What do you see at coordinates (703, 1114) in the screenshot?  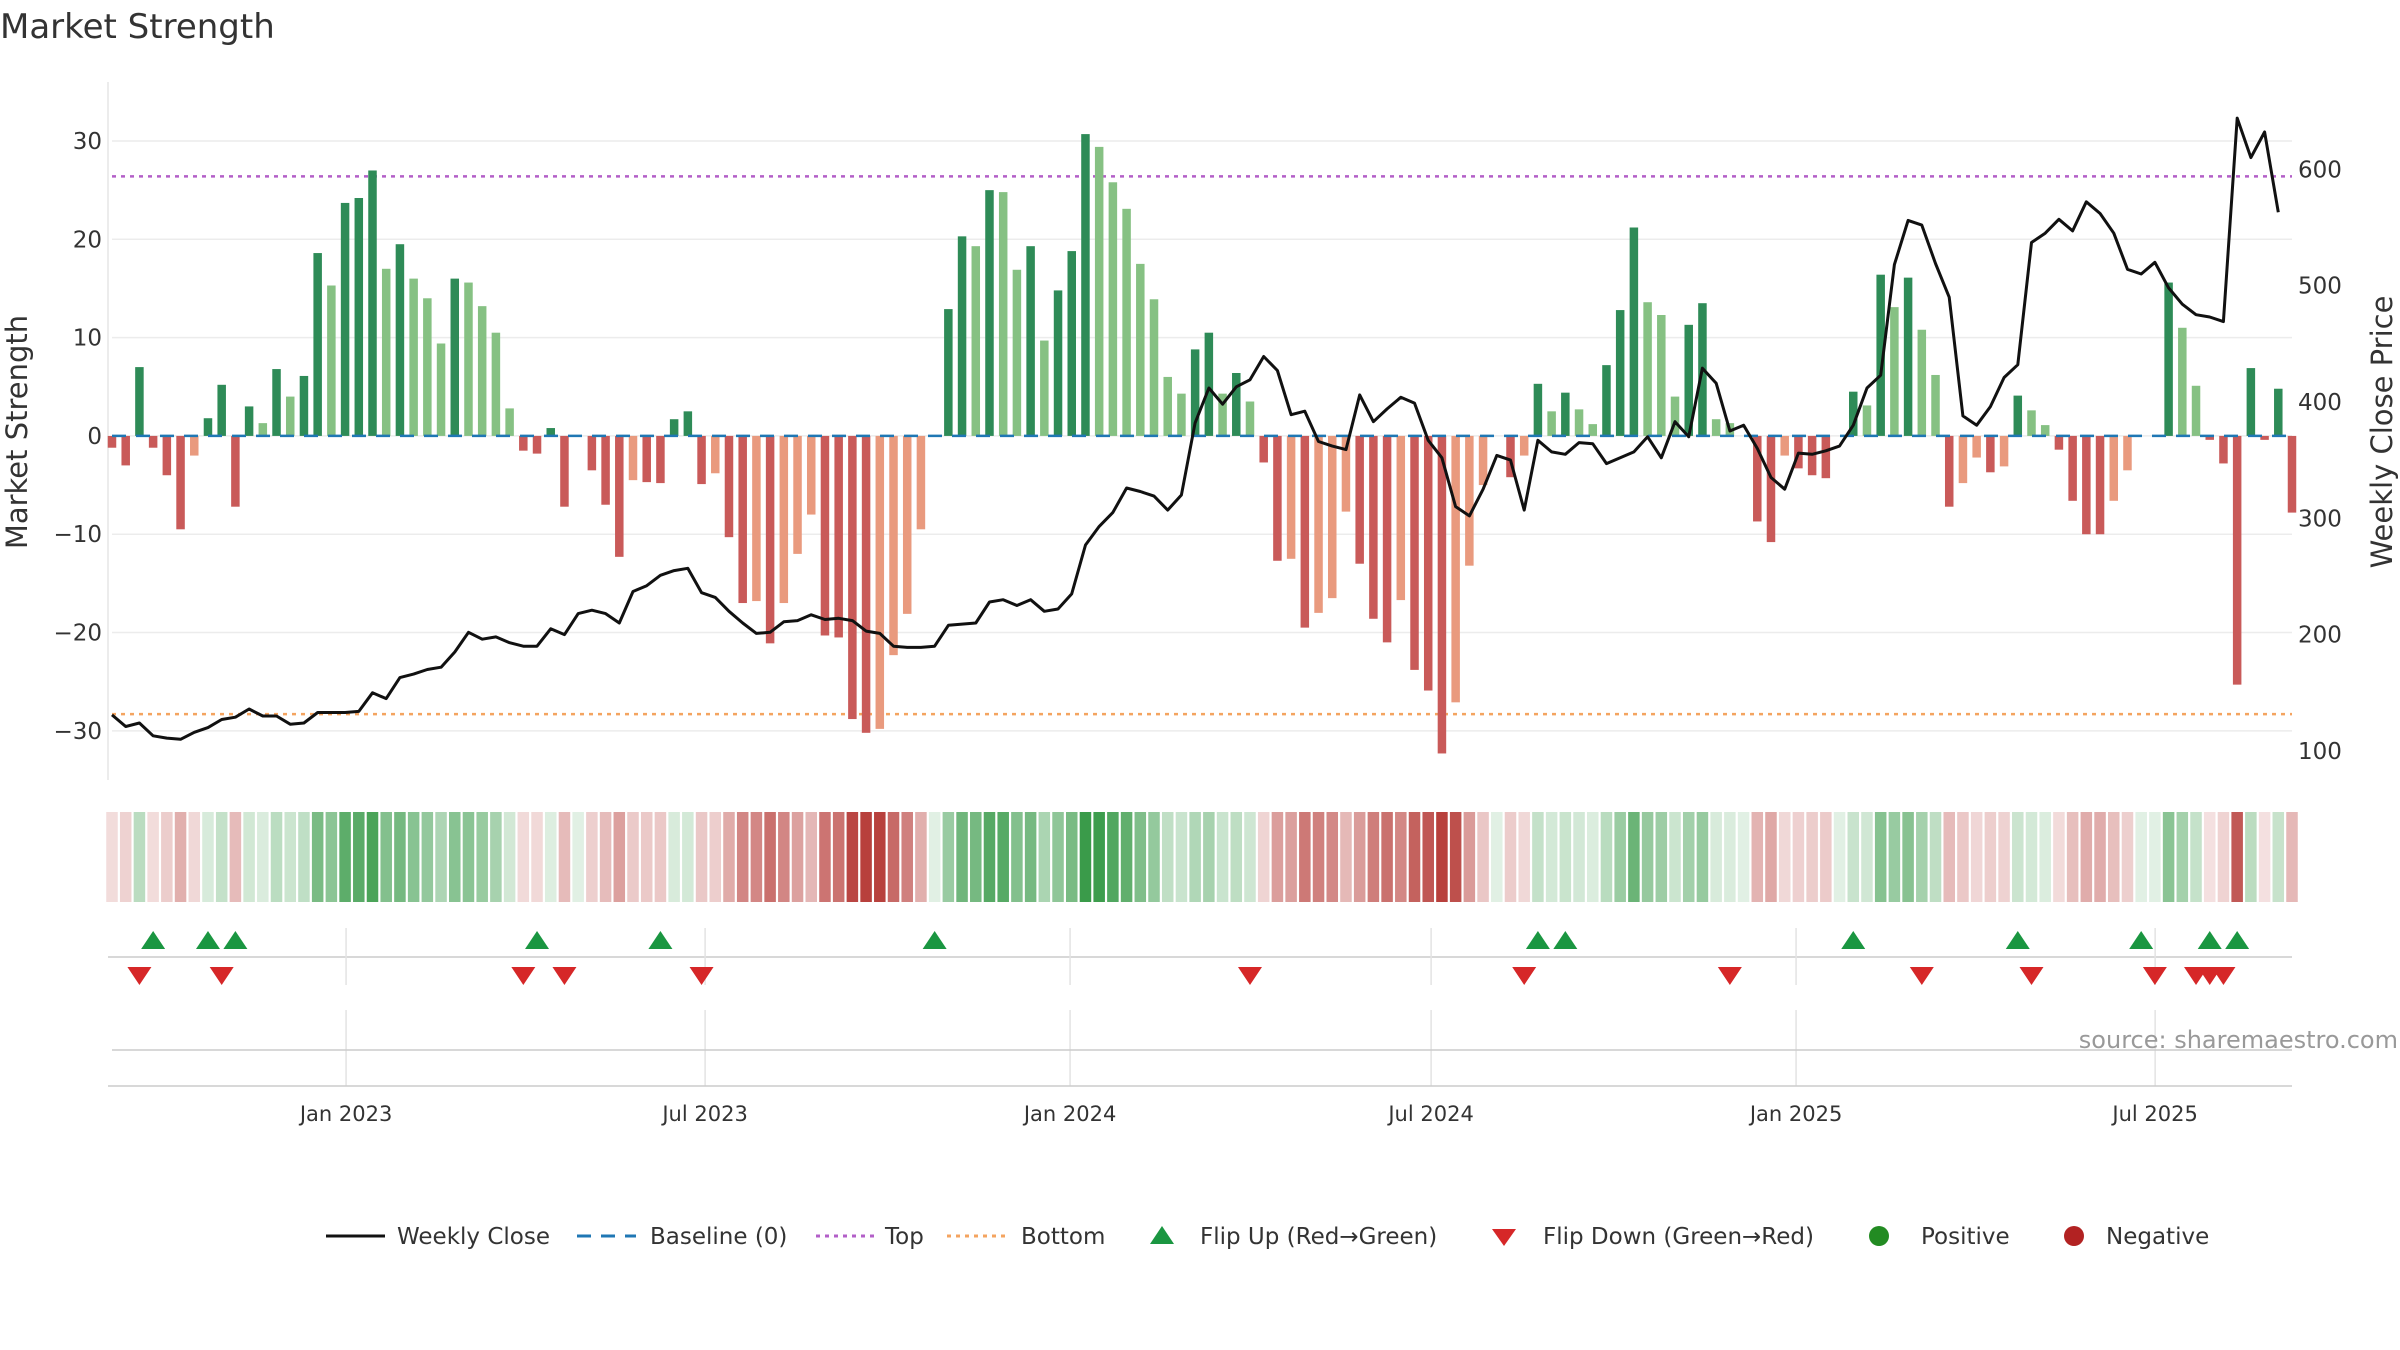 I see `x-tick-label: Jul 2023` at bounding box center [703, 1114].